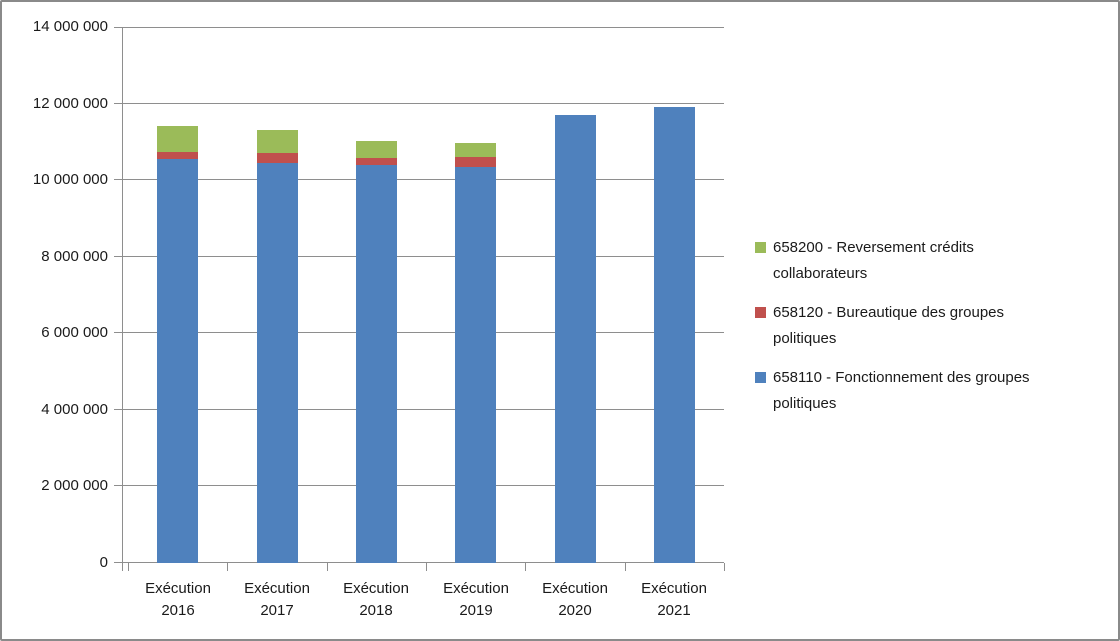  Describe the element at coordinates (178, 599) in the screenshot. I see `x-axis-category-label: Exécution 2016` at that location.